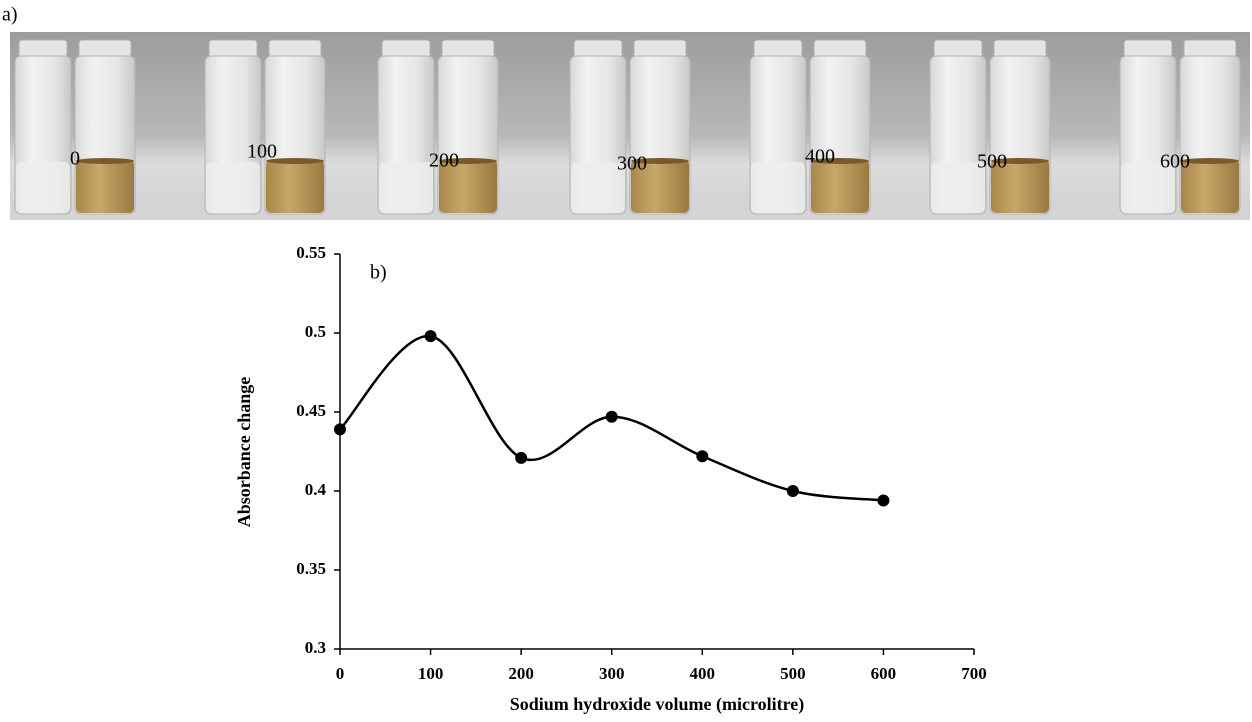 This screenshot has height=722, width=1252. Describe the element at coordinates (703, 673) in the screenshot. I see `x-tick-label: 400` at that location.